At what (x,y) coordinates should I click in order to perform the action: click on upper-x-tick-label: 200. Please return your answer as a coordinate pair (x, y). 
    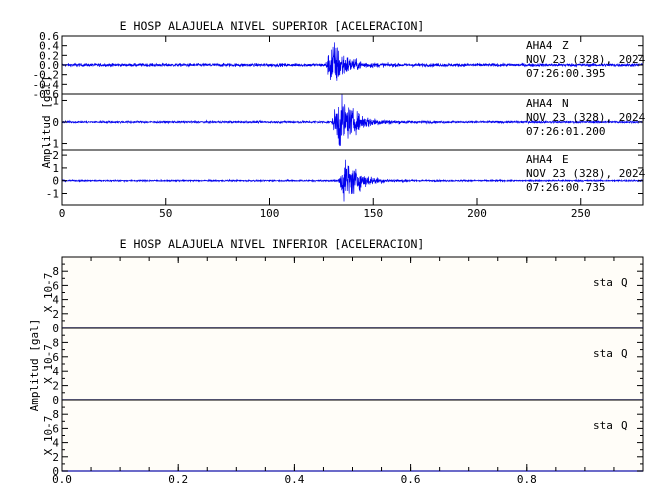
    Looking at the image, I should click on (477, 213).